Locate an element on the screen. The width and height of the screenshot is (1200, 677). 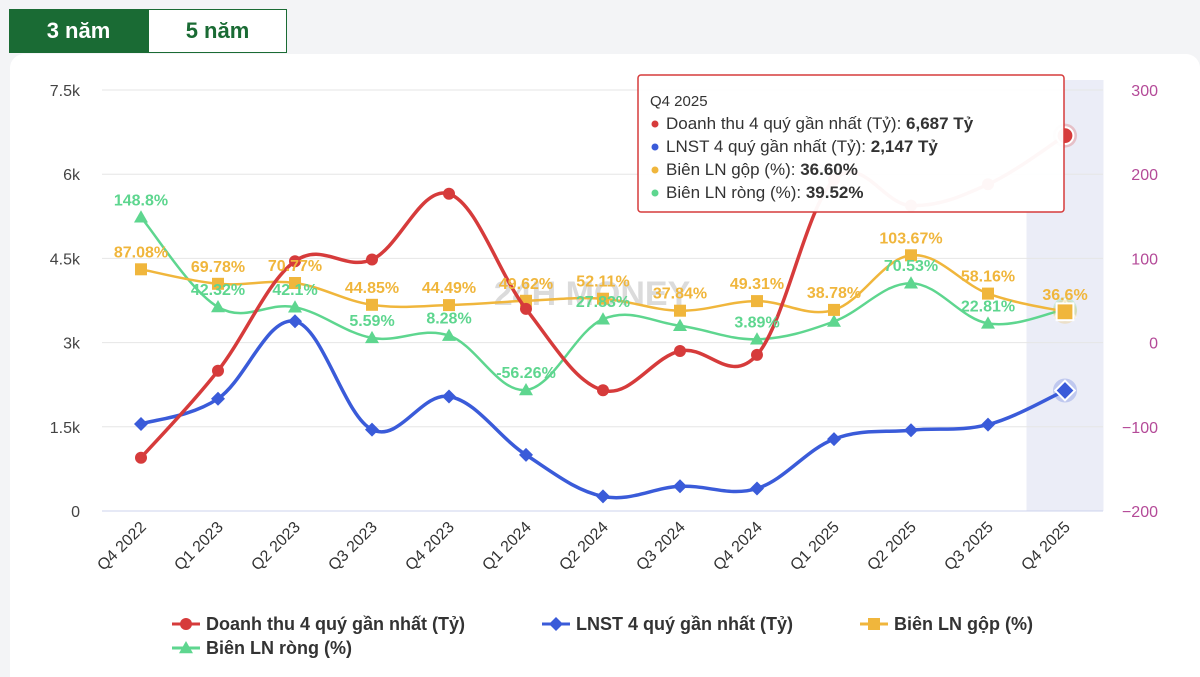
data-label: 148.8% is located at coordinates (141, 200).